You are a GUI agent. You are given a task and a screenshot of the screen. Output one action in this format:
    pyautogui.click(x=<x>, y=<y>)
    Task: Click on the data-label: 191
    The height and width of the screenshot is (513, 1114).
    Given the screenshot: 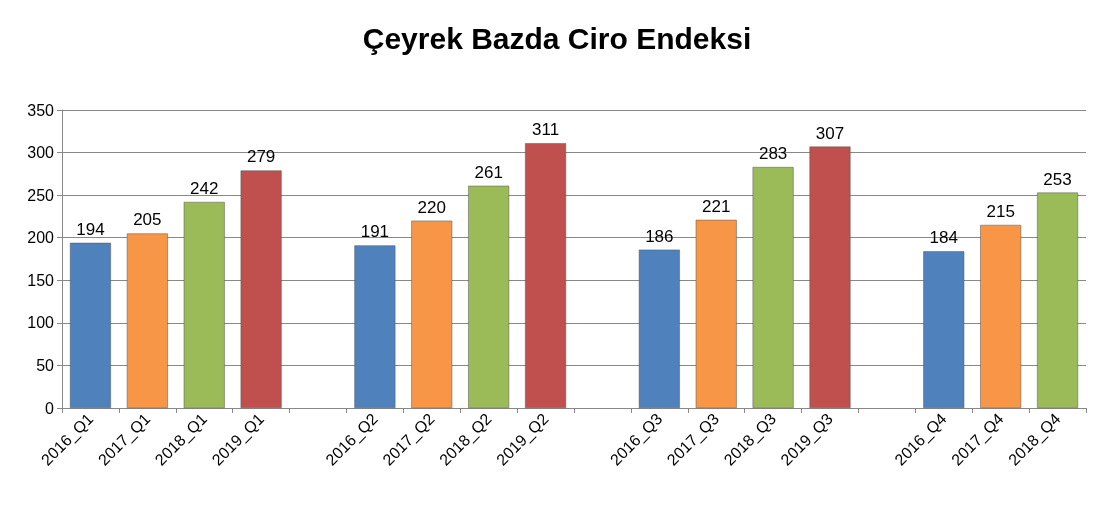 What is the action you would take?
    pyautogui.click(x=375, y=232)
    